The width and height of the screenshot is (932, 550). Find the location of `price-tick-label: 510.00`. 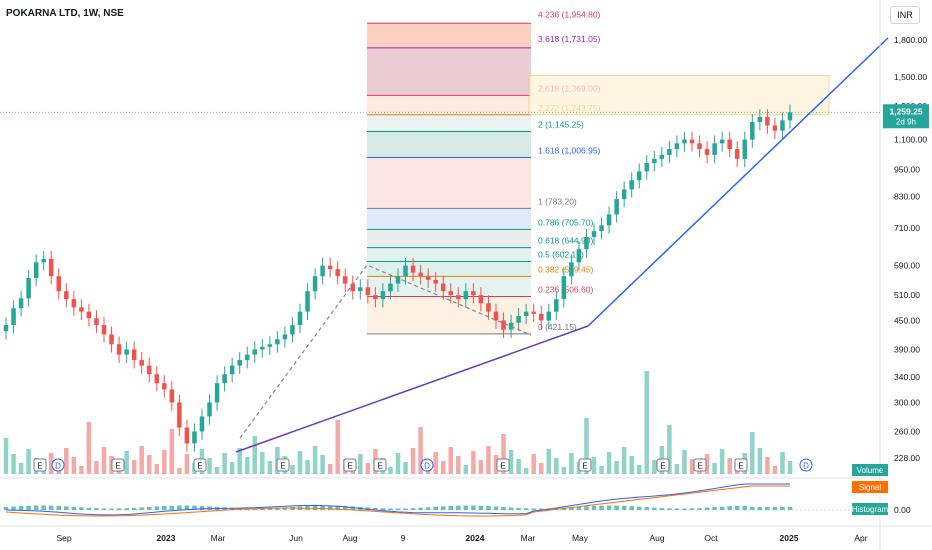

price-tick-label: 510.00 is located at coordinates (907, 295).